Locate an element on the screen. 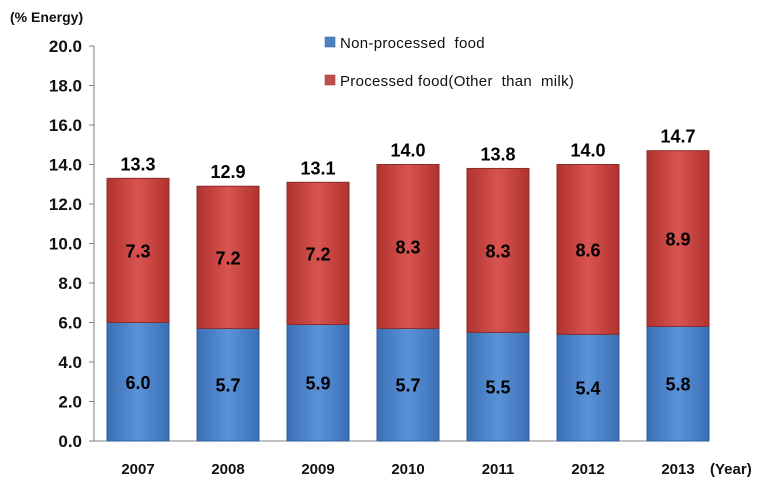 This screenshot has height=487, width=757. x-tick-label-2007: 2007 is located at coordinates (137, 469).